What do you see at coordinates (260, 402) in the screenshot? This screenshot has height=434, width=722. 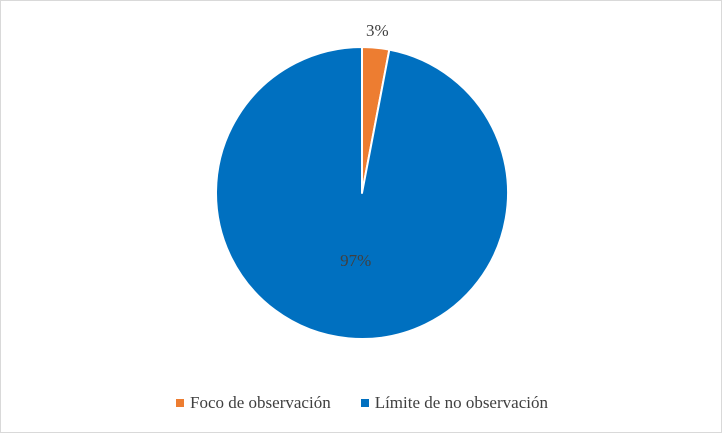 I see `legend-label-foco: Foco de observación` at bounding box center [260, 402].